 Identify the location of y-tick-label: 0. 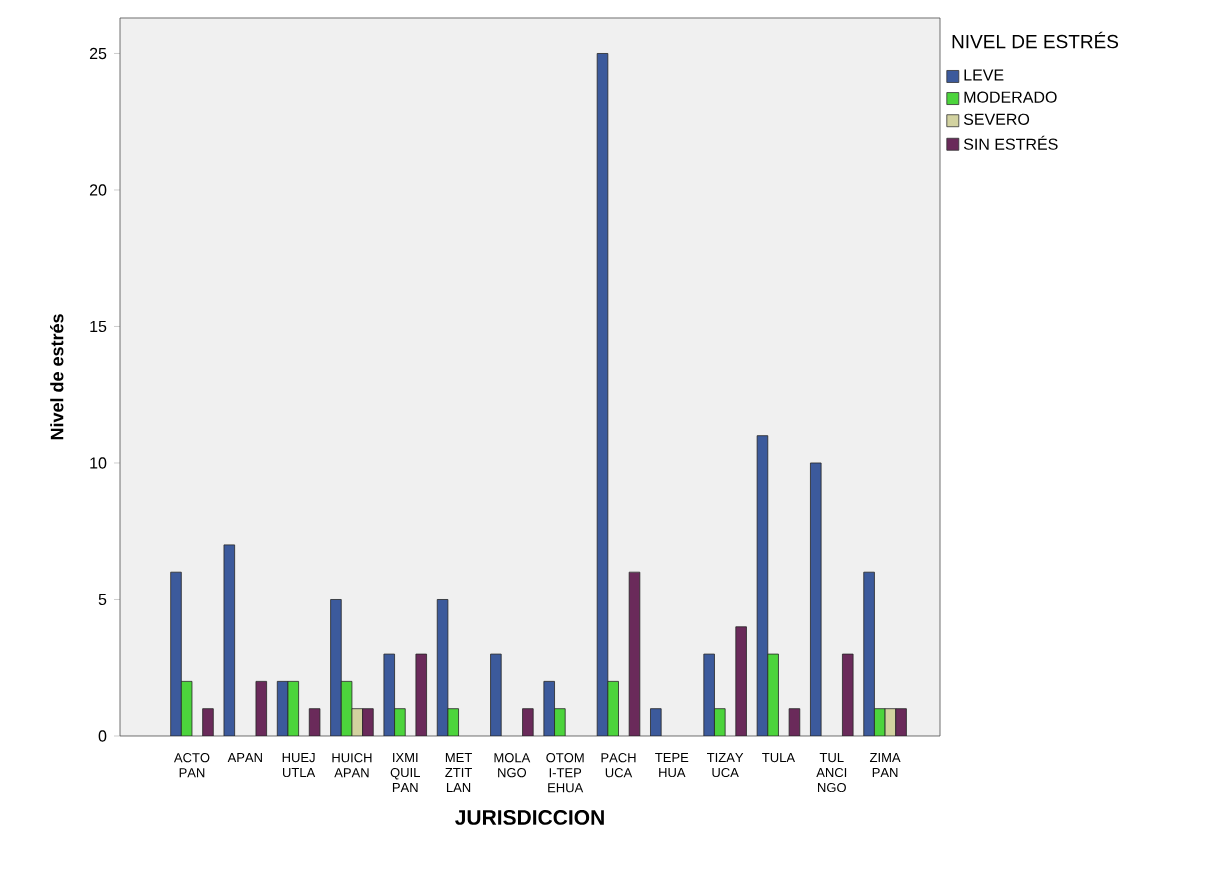
(102, 736).